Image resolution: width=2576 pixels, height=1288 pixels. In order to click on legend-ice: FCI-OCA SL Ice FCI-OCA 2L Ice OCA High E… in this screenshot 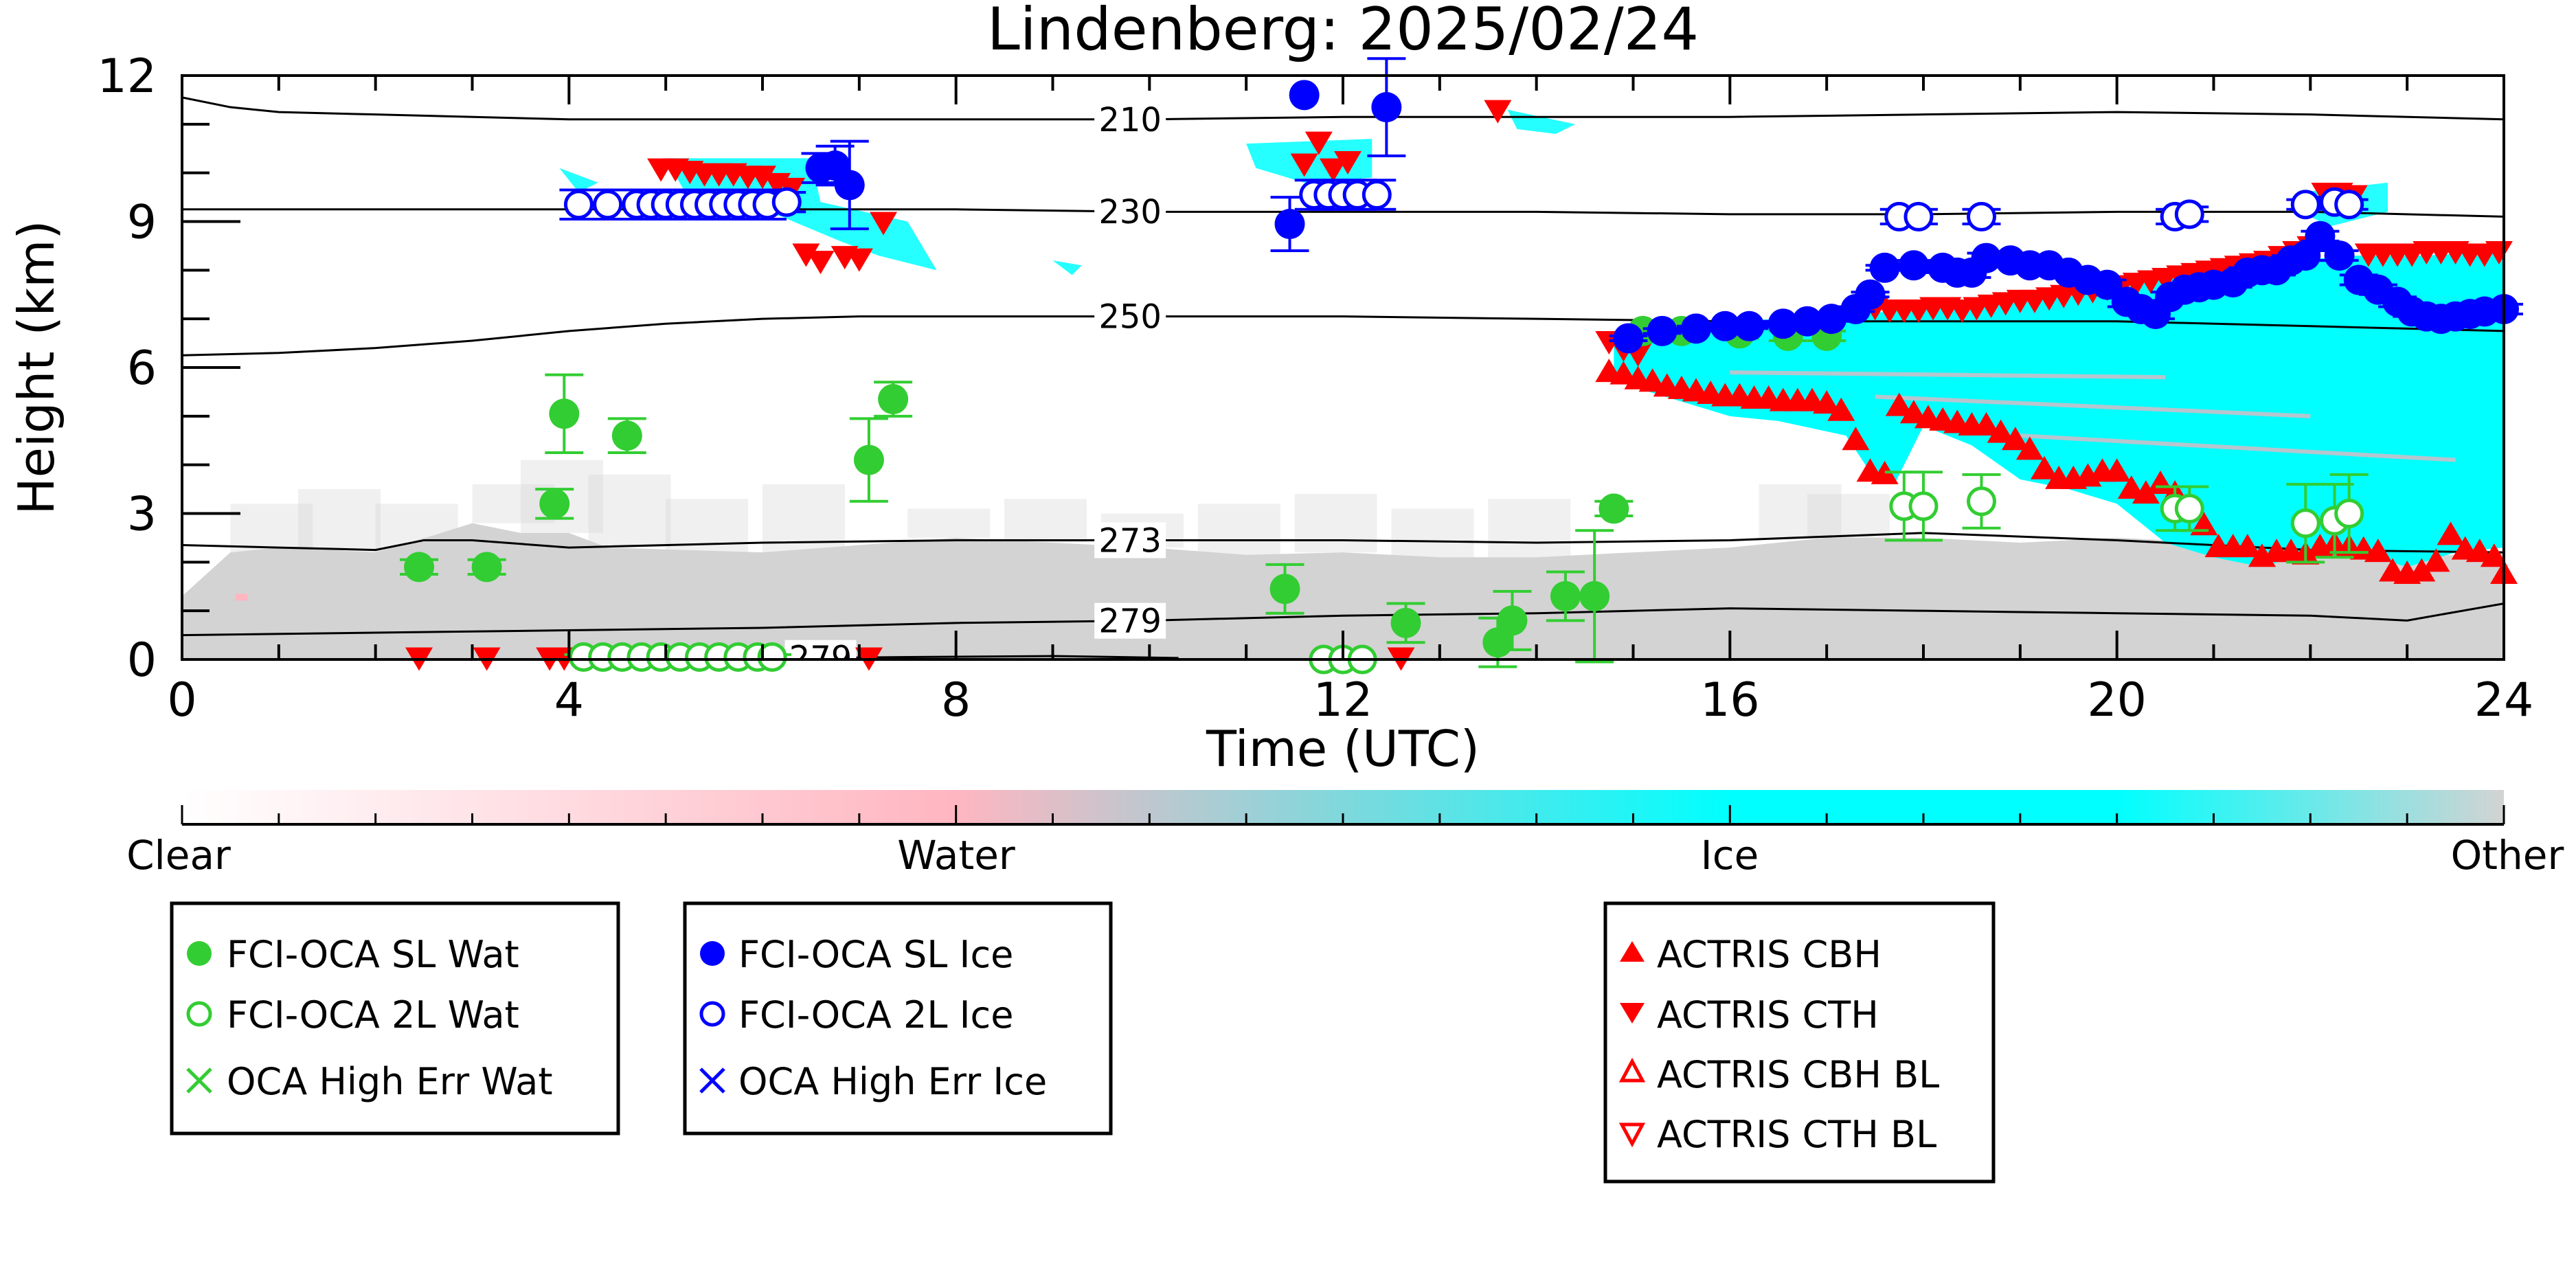, I will do `click(898, 1018)`.